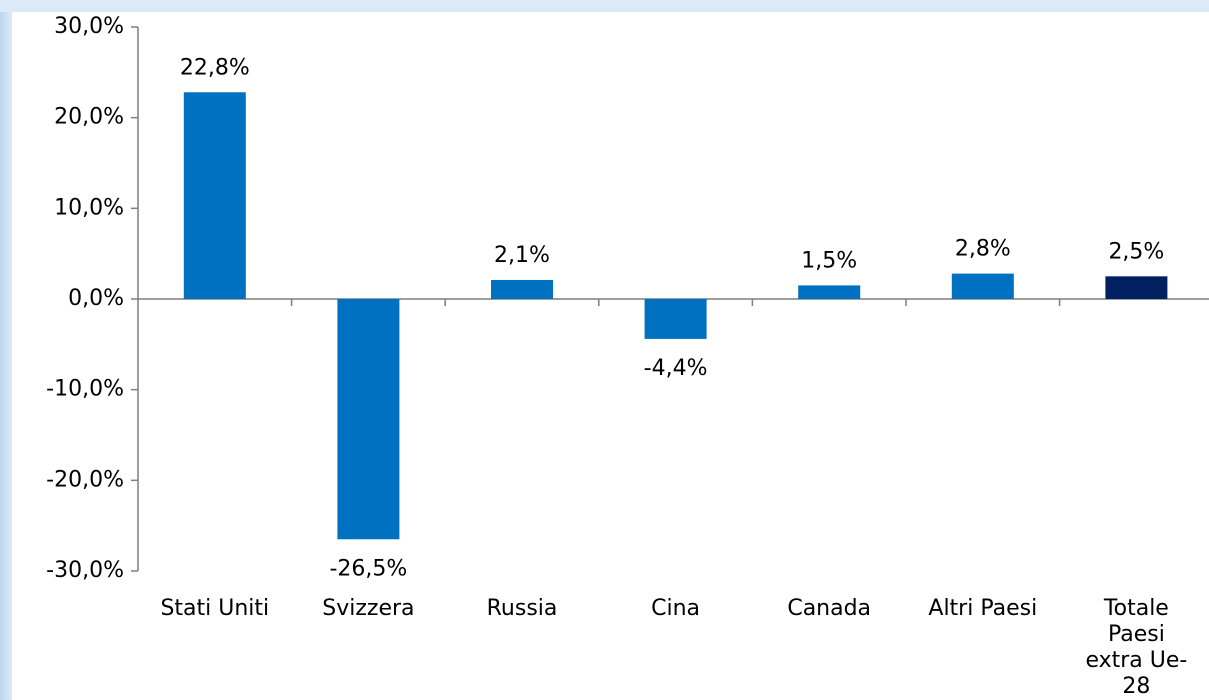 This screenshot has width=1209, height=700. What do you see at coordinates (85, 570) in the screenshot?
I see `y-tick-label: -30,0%` at bounding box center [85, 570].